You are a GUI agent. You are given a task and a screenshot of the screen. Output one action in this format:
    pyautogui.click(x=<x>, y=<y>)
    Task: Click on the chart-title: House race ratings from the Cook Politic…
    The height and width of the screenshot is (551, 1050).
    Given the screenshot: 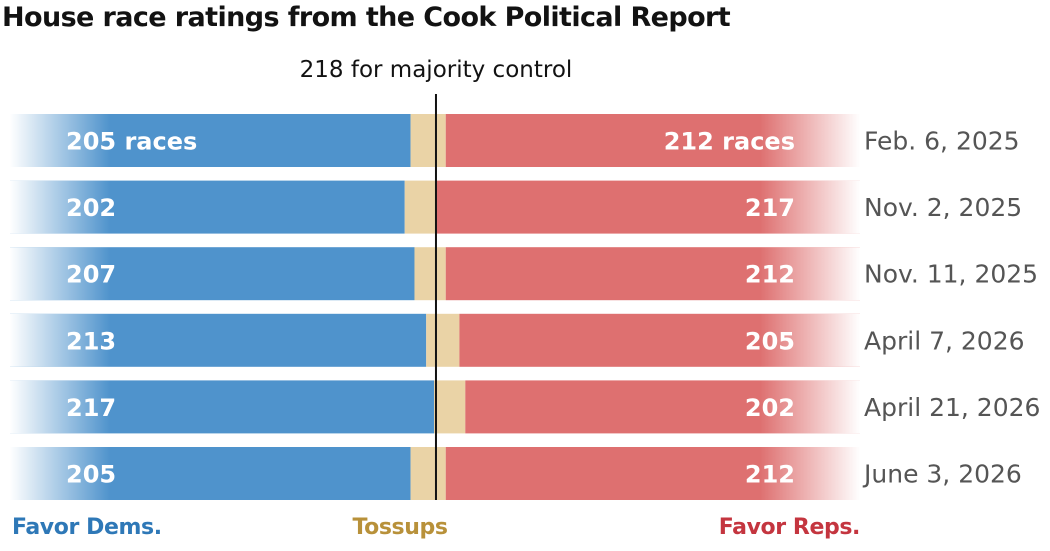 What is the action you would take?
    pyautogui.click(x=366, y=17)
    